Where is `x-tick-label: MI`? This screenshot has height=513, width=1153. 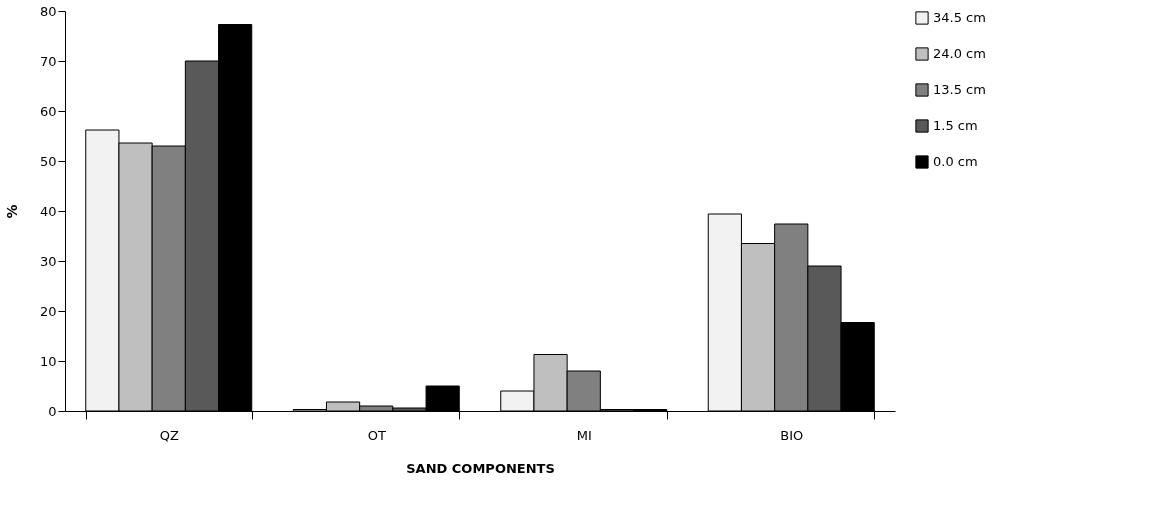
x-tick-label: MI is located at coordinates (584, 435).